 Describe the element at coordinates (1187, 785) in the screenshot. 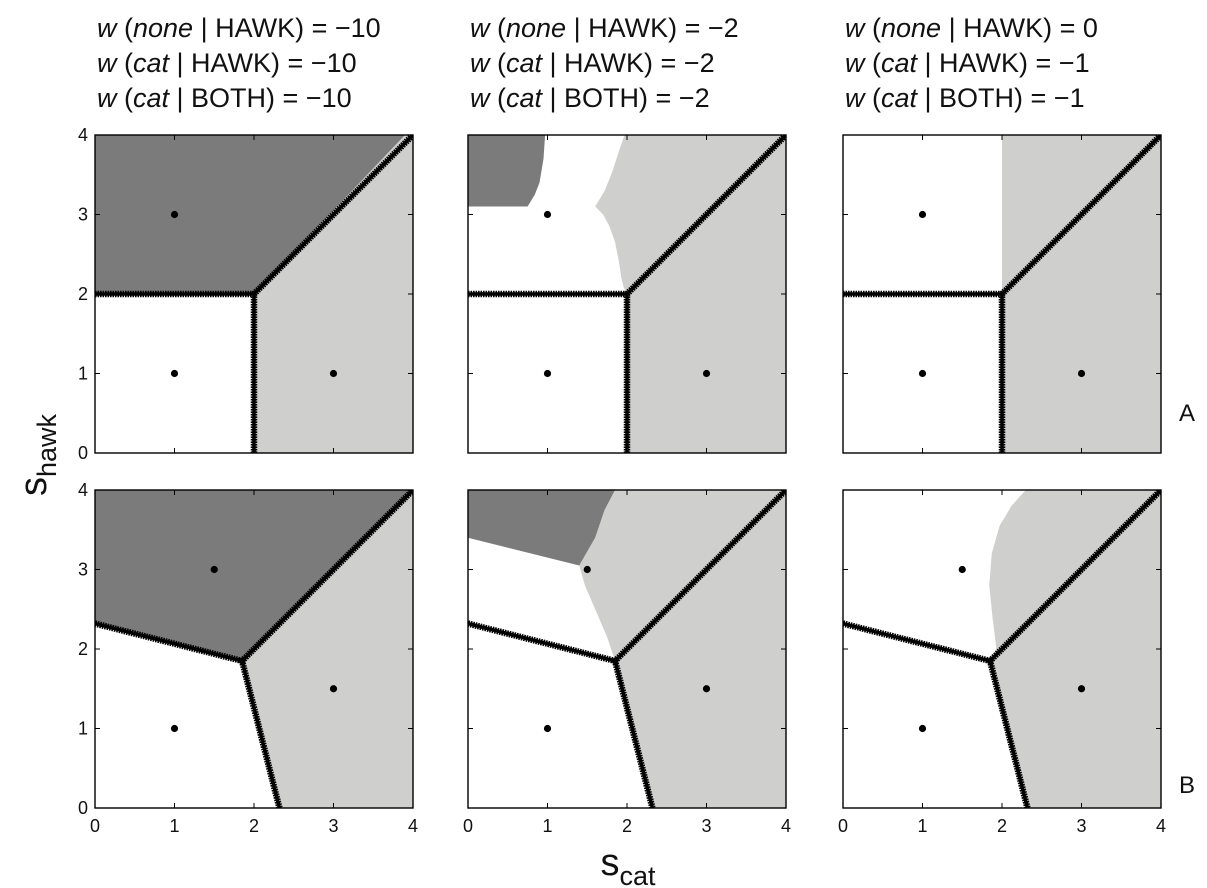

I see `row-label-b: B` at that location.